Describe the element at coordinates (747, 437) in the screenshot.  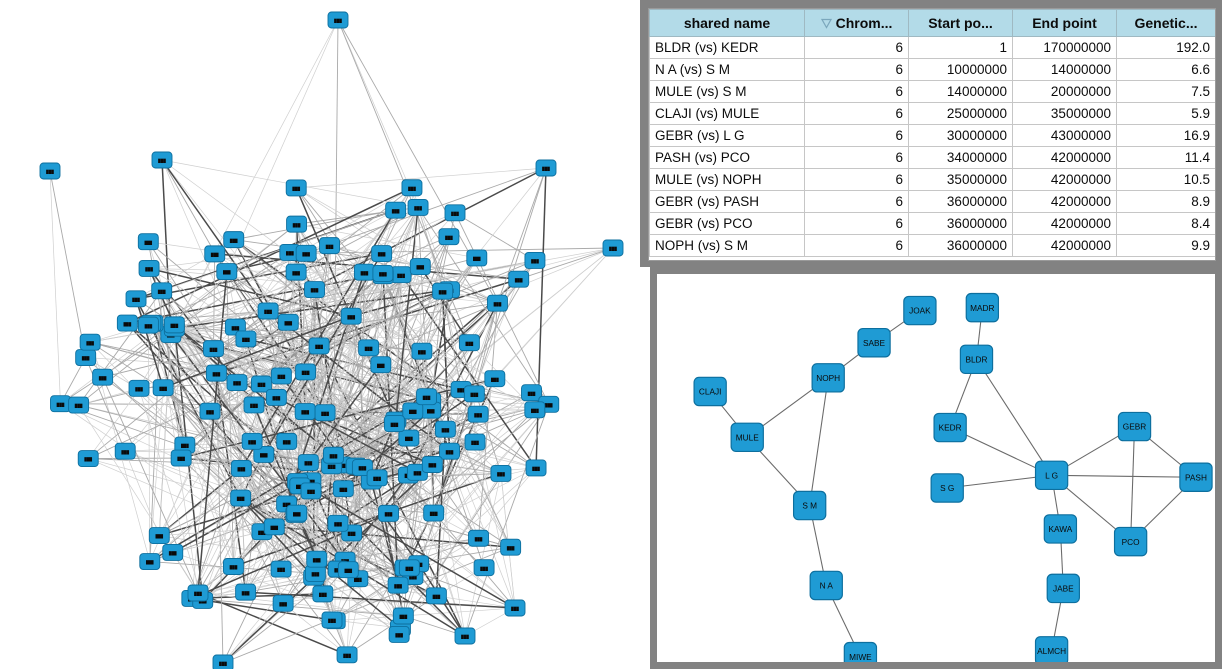
I see `network-node-mule: MULE` at that location.